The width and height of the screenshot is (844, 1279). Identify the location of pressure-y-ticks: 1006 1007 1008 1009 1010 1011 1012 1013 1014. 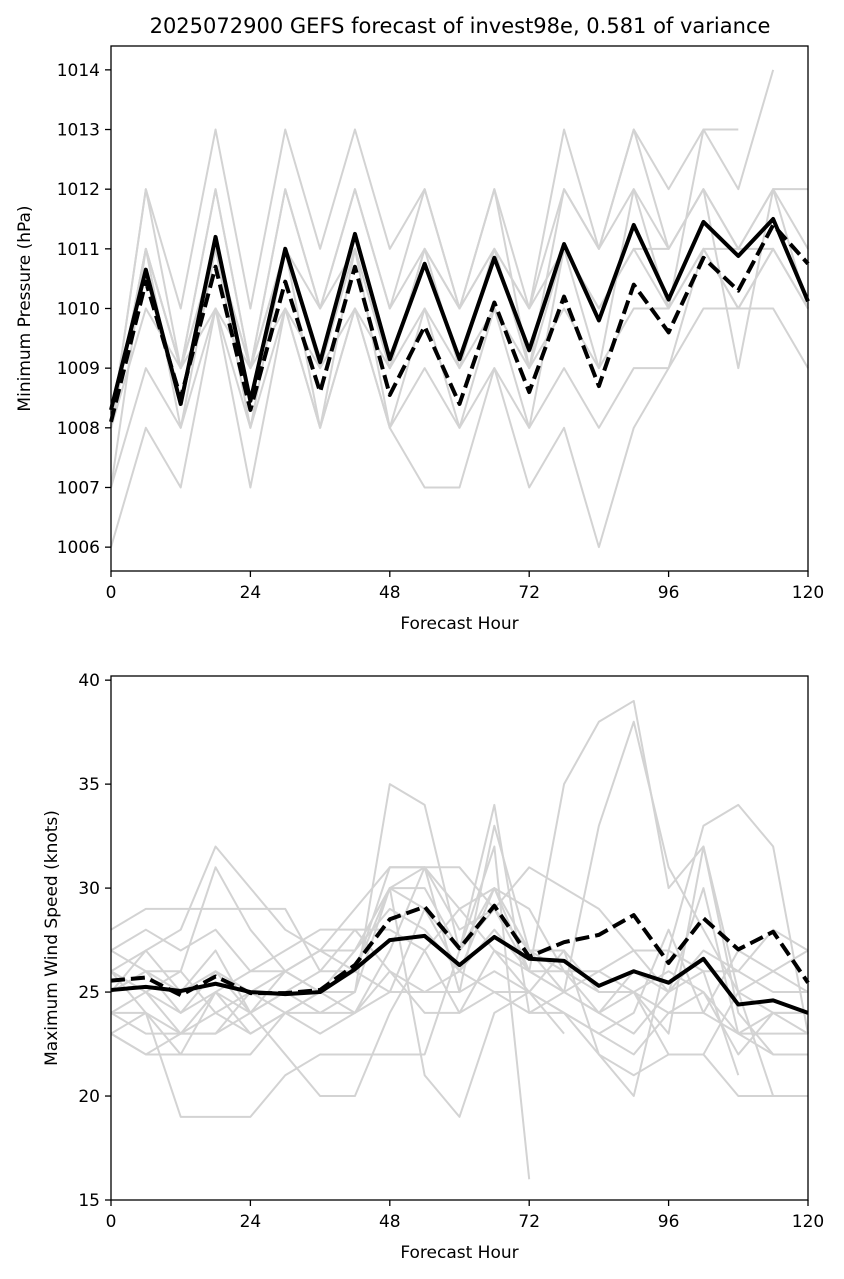
(84, 309).